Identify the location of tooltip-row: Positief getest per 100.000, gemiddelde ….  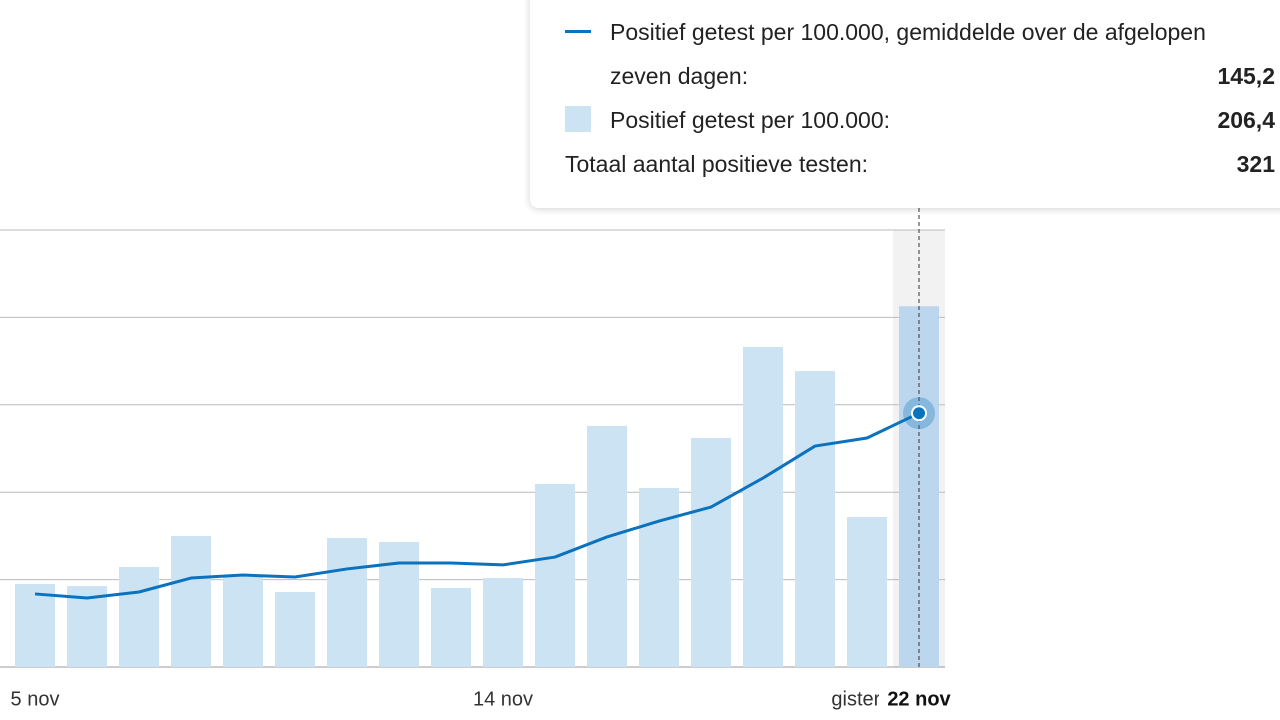
(922, 54).